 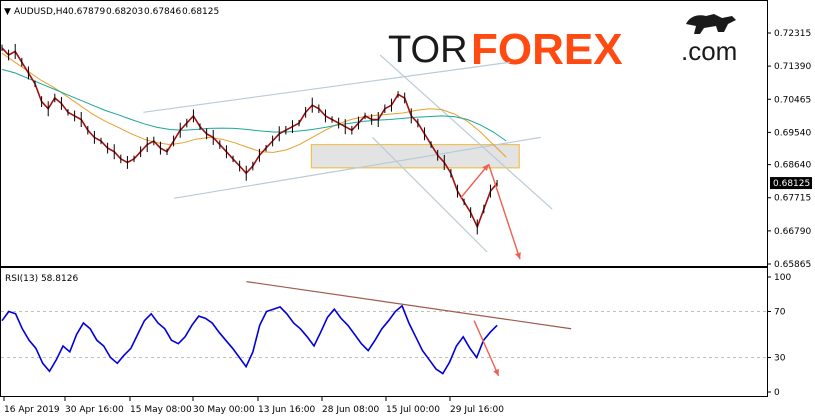 I want to click on rsi-label: RSI(13) 58.8126, so click(x=41, y=279).